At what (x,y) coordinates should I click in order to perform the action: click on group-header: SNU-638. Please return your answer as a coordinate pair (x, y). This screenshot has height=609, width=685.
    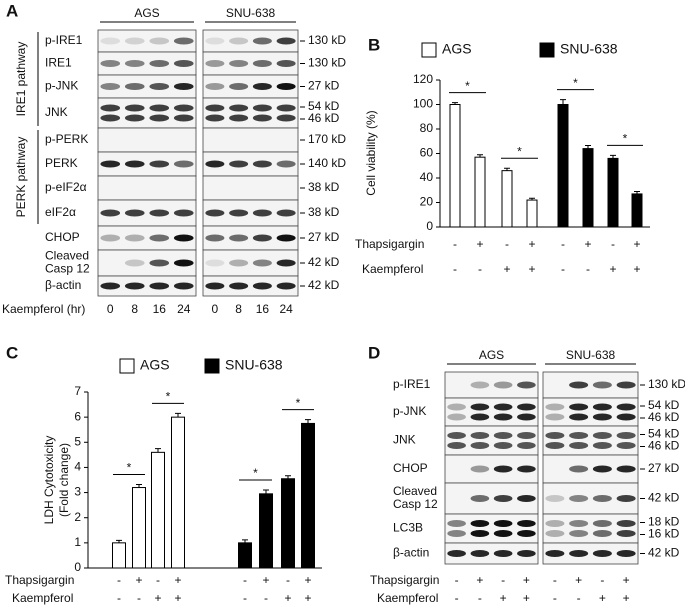
    Looking at the image, I should click on (591, 355).